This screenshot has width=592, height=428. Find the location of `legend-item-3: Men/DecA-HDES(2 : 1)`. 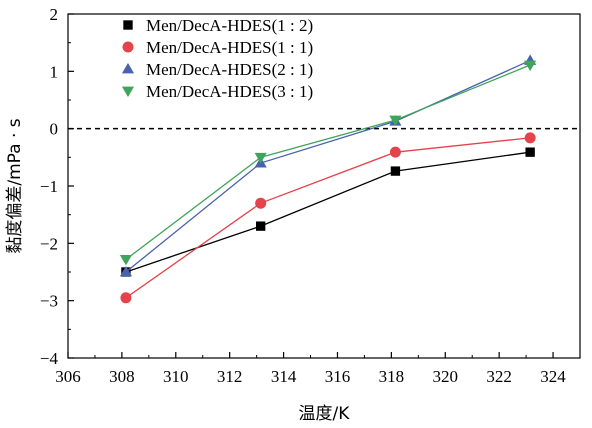

legend-item-3: Men/DecA-HDES(2 : 1) is located at coordinates (217, 69).